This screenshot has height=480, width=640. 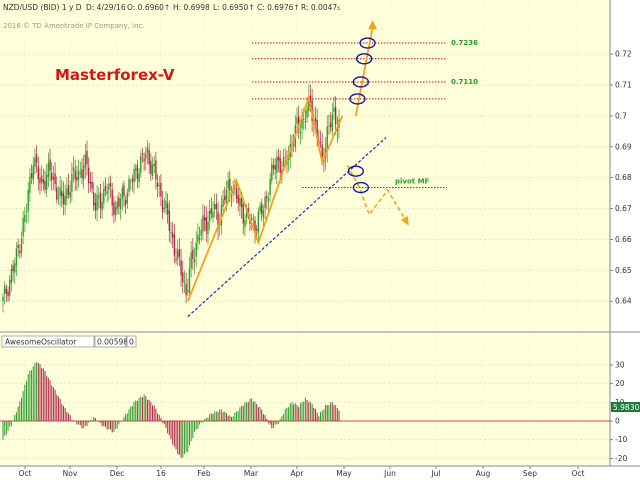 I want to click on y-tick-label: 0.69, so click(x=623, y=146).